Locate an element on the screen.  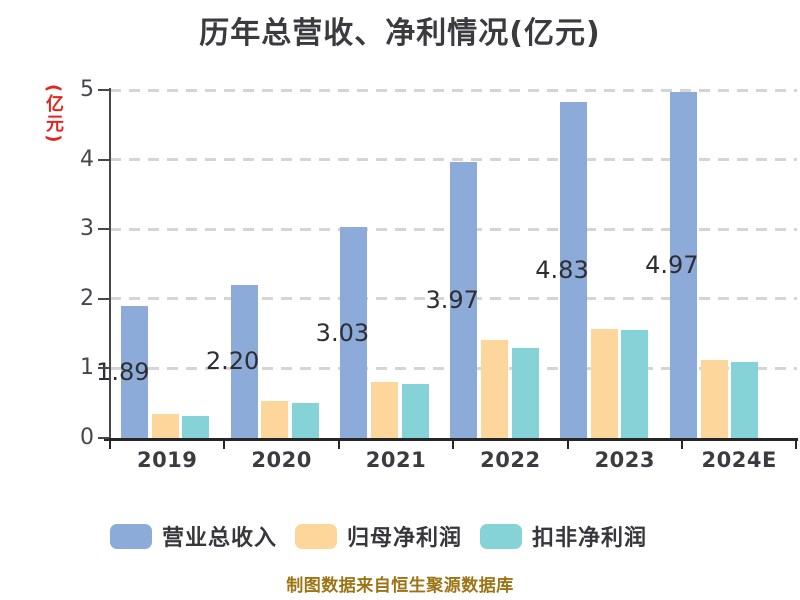
legend-item-net-profit: 归母净利润 is located at coordinates (378, 536).